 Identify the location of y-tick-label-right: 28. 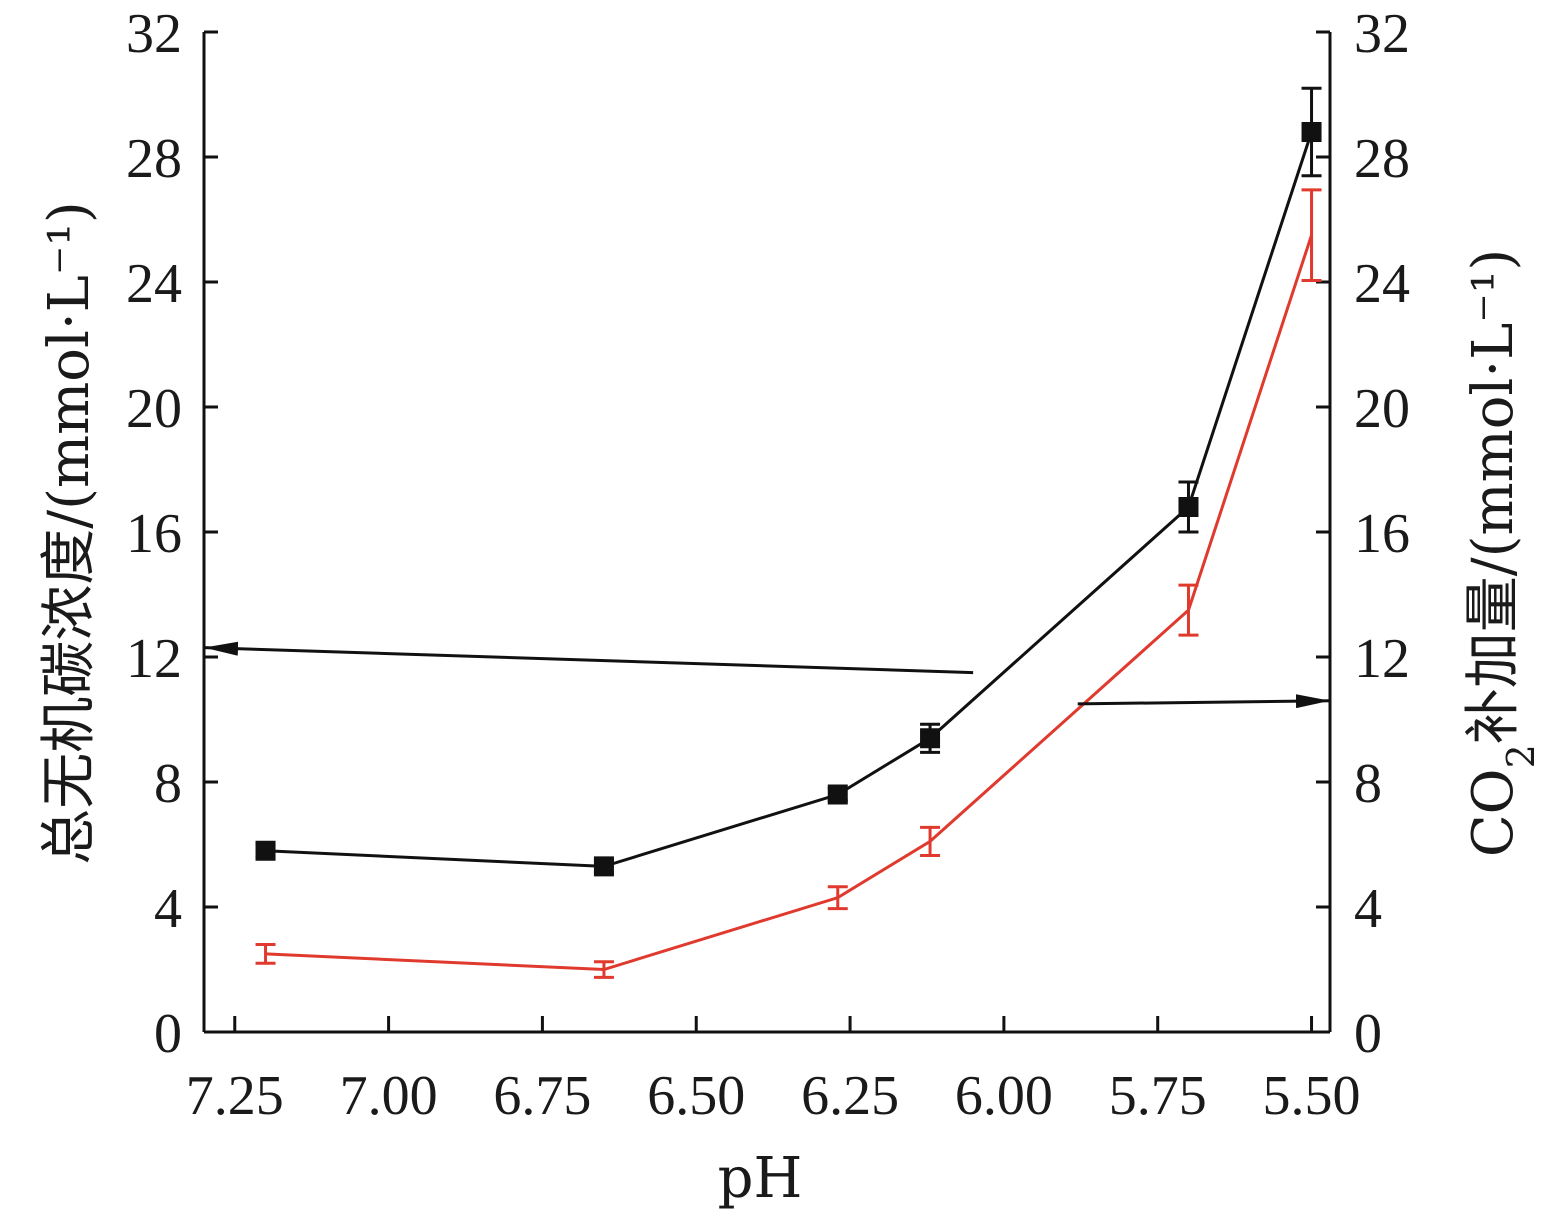
(1382, 159).